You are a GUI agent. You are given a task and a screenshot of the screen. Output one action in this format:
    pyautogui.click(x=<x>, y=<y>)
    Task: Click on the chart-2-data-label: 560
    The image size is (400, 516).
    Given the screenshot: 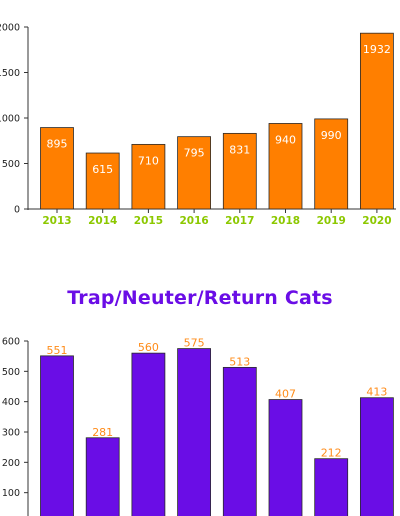 What is the action you would take?
    pyautogui.click(x=148, y=347)
    